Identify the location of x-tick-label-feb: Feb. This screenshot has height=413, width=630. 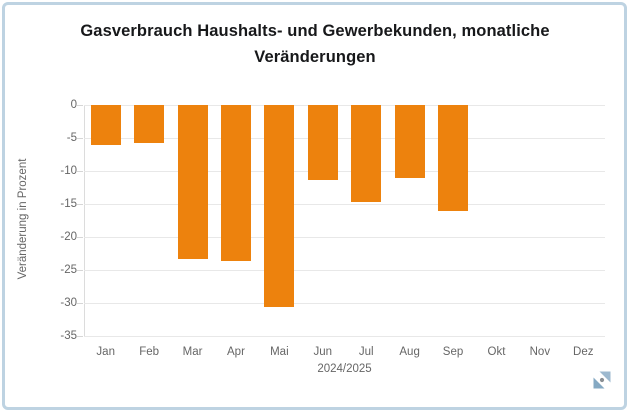
(149, 352).